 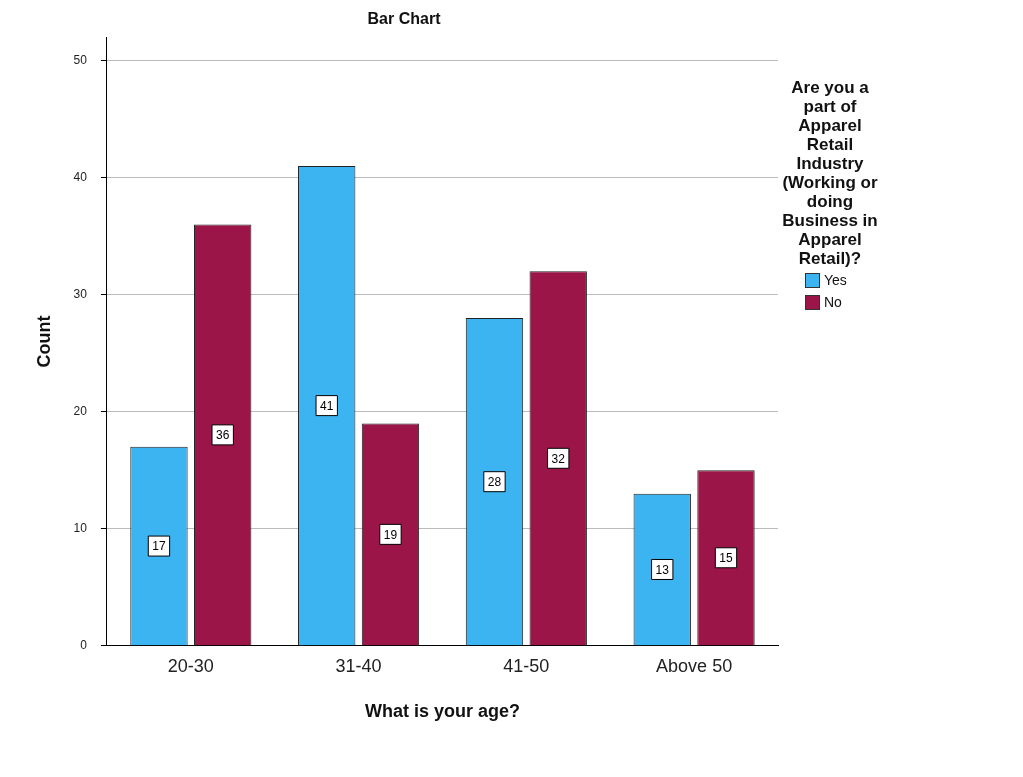 I want to click on text: Are you a part of Apparel Retail Industry (Working or doing Business in Apparel Retail)?, so click(x=830, y=173).